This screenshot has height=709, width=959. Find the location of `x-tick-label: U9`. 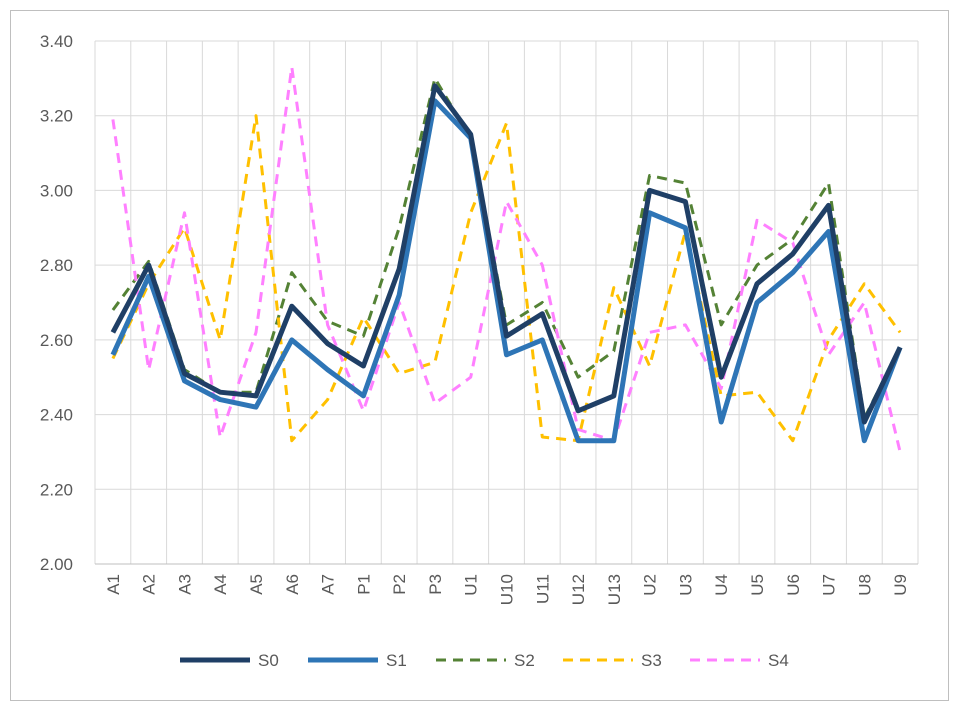

x-tick-label: U9 is located at coordinates (900, 585).